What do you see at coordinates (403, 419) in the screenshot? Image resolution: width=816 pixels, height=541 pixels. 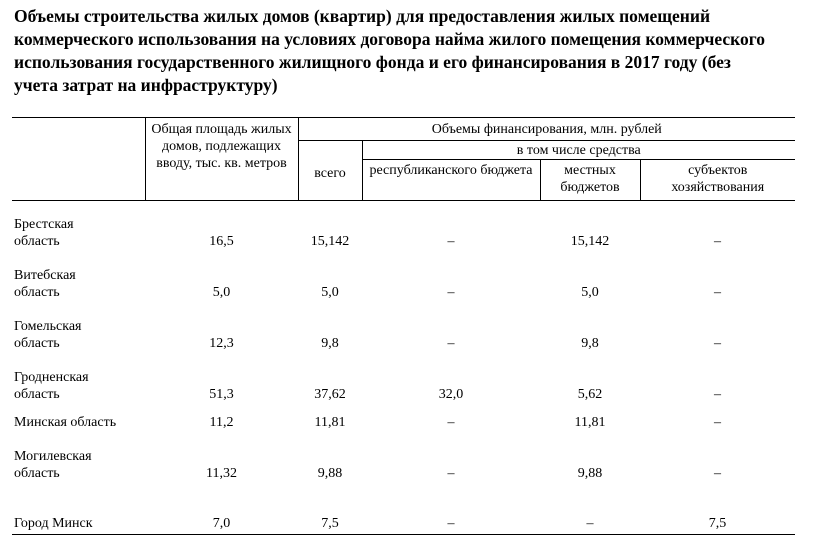 I see `table-row: Минская область 11,2 11,81 – 11,81 –` at bounding box center [403, 419].